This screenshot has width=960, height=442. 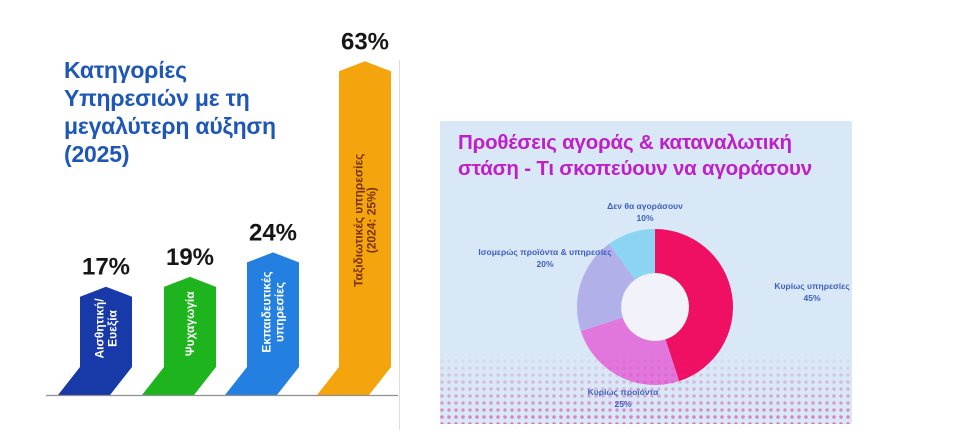 I want to click on donut-label-mainly-products-pct: 25%, so click(x=623, y=403).